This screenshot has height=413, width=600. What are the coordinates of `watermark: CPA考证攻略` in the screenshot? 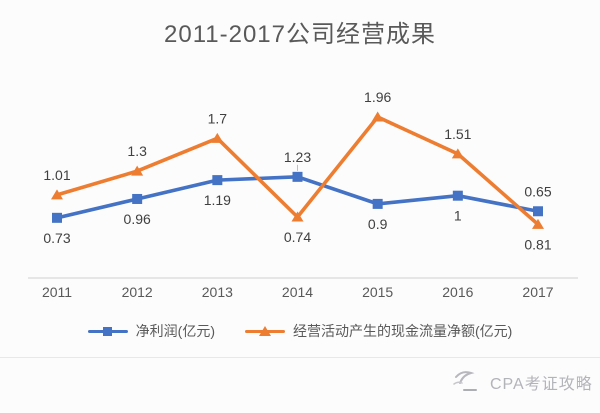 It's located at (521, 382).